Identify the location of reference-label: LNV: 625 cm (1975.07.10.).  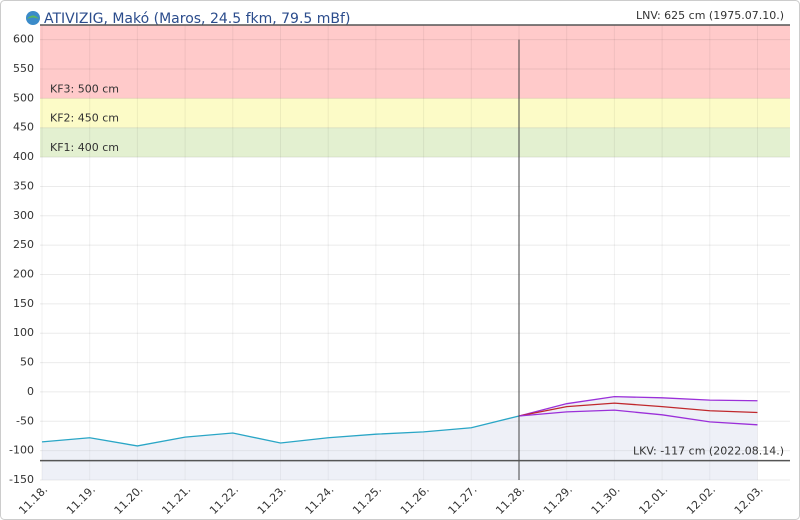
(710, 15).